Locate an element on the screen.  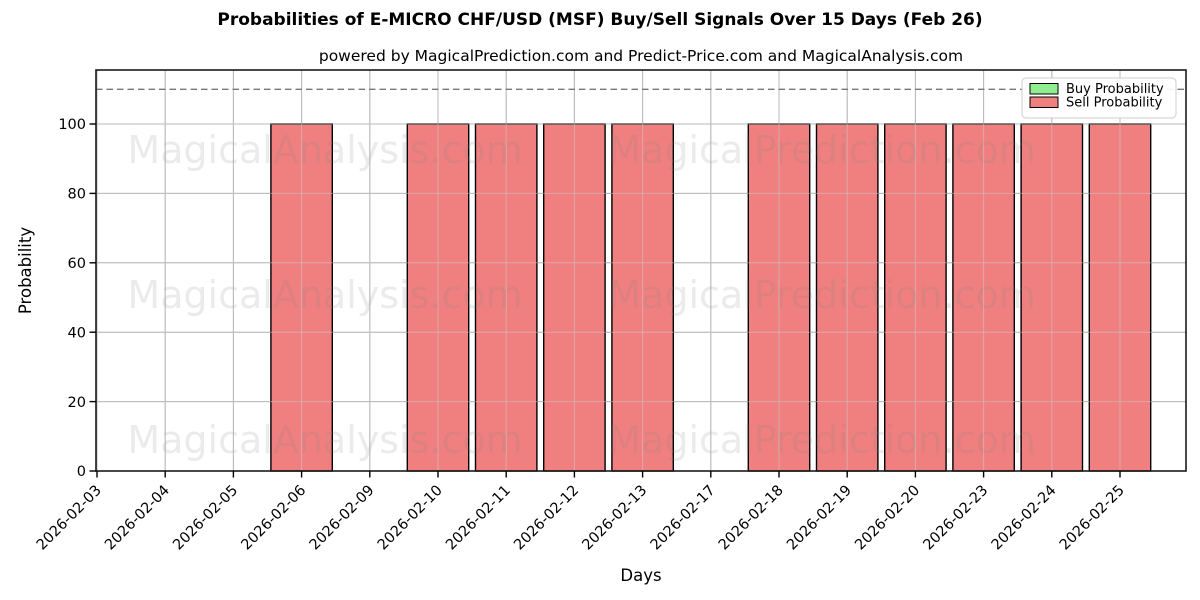
legend-box is located at coordinates (1099, 98).